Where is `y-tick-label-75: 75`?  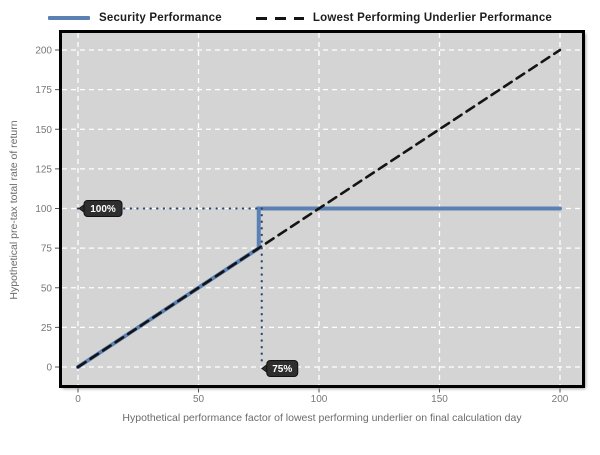
y-tick-label-75: 75 is located at coordinates (47, 249).